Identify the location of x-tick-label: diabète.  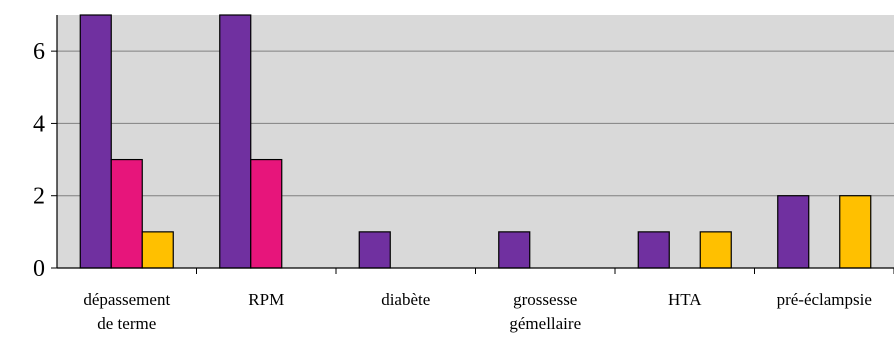
(405, 299).